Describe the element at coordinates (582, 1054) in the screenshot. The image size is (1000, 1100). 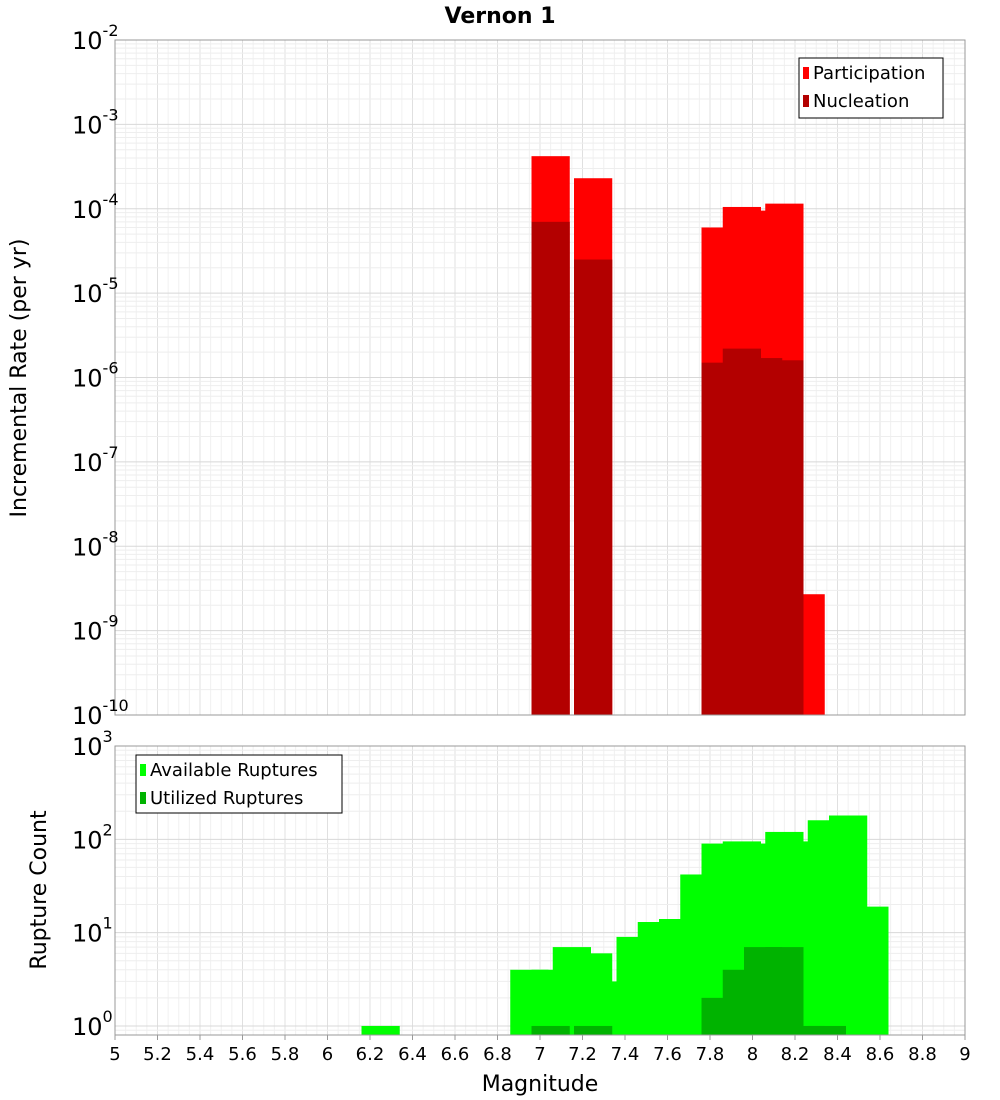
I see `x-tick-label: 7.2` at that location.